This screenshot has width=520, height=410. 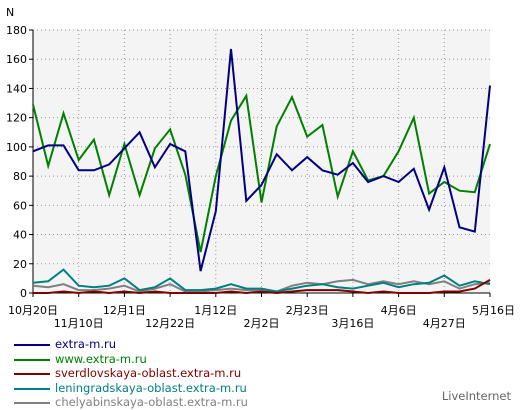 What do you see at coordinates (20, 264) in the screenshot?
I see `y-tick-label: 20` at bounding box center [20, 264].